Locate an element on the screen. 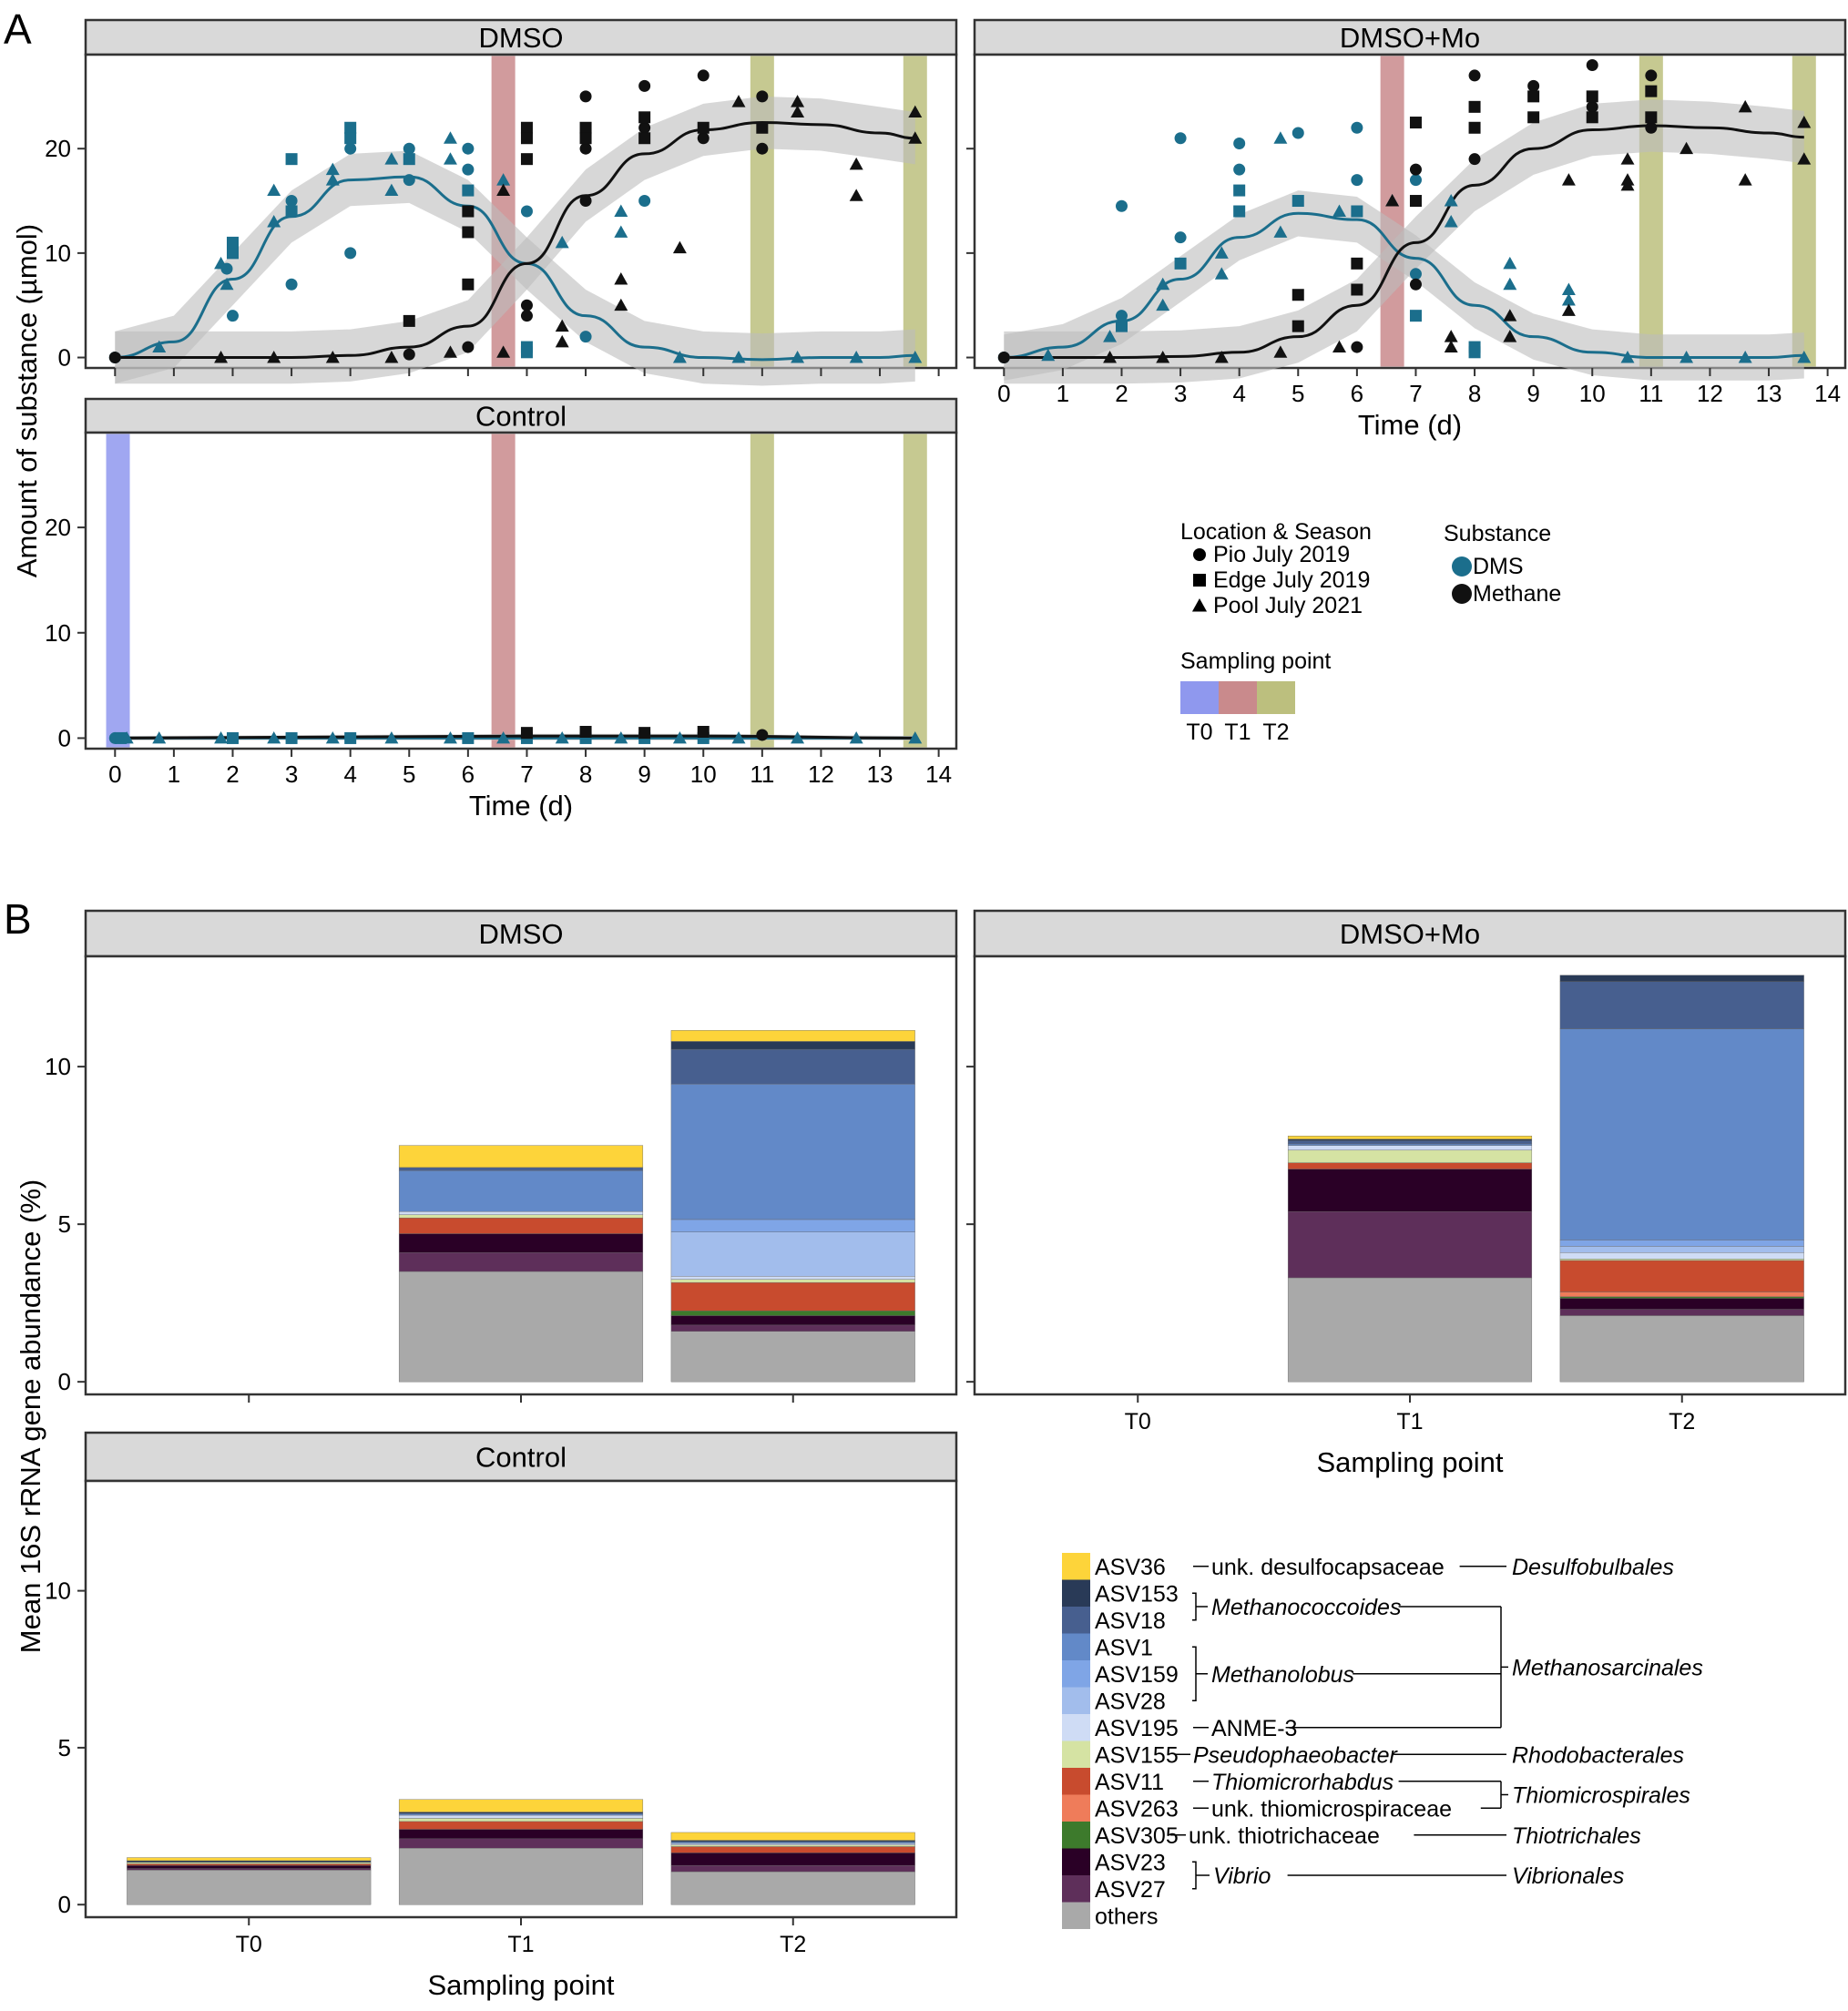  x-tick-label: 4 is located at coordinates (1239, 393).